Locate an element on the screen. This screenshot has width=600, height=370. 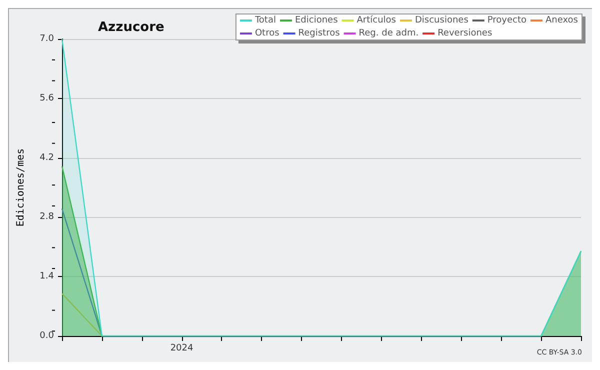
legend-label: Discusiones is located at coordinates (441, 21).